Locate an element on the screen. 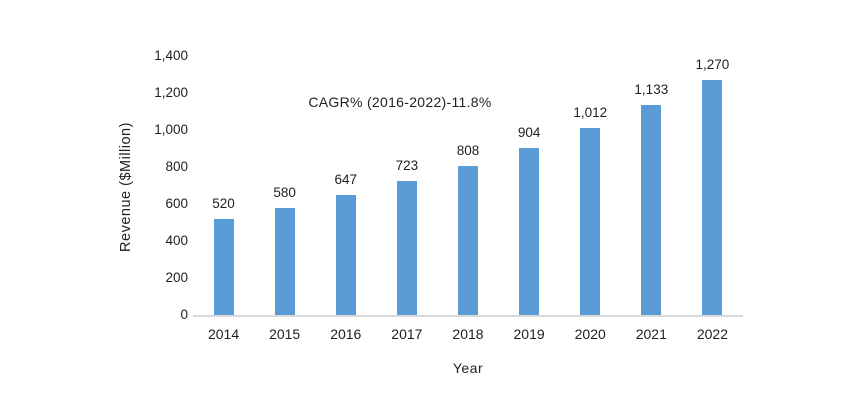  bar-value-label: 723 is located at coordinates (407, 166).